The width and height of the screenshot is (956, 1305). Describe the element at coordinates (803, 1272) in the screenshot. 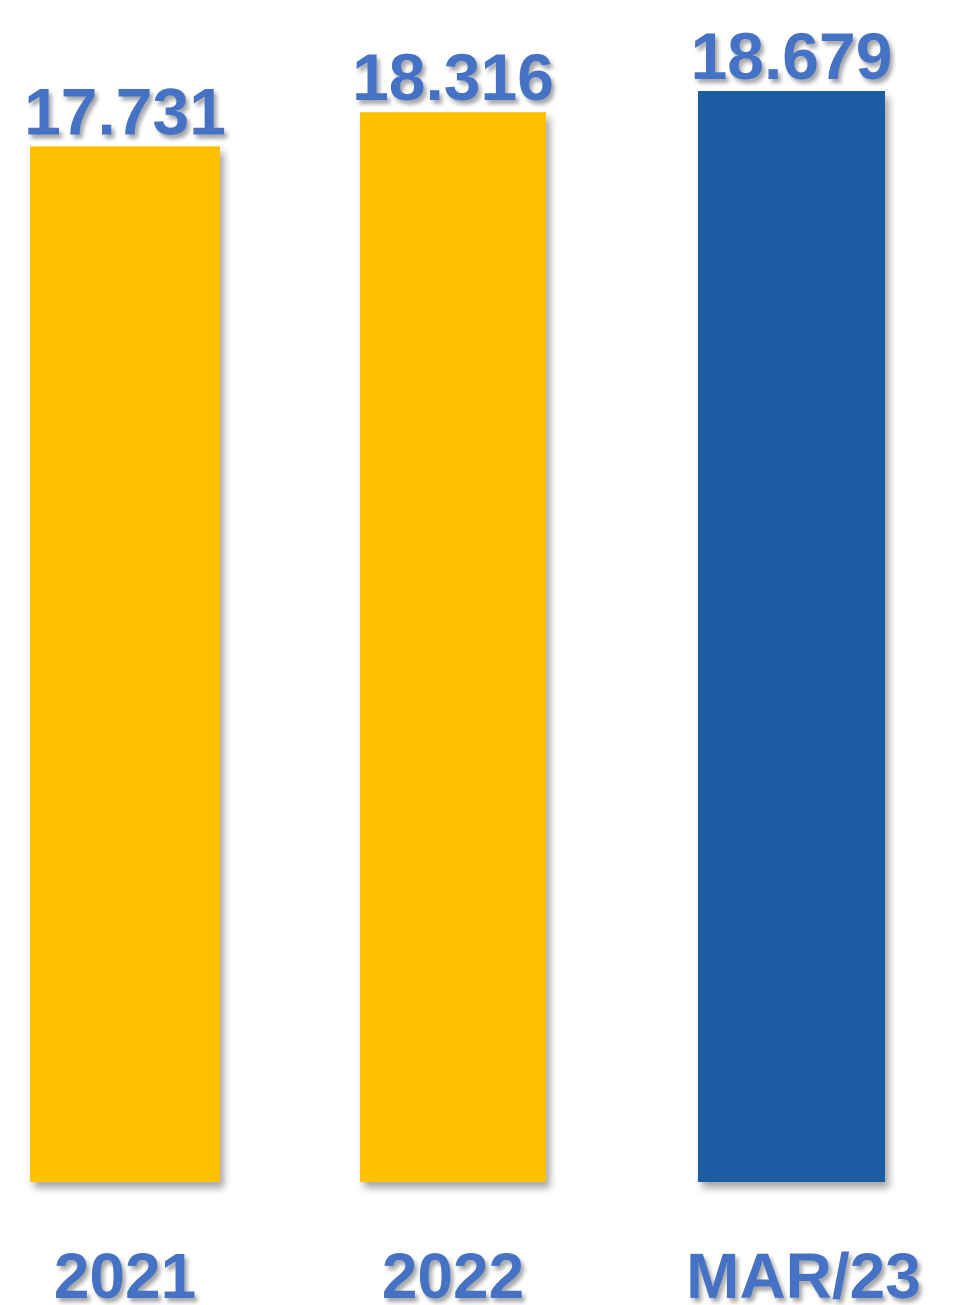

I see `x-tick-label: MAR/23` at that location.